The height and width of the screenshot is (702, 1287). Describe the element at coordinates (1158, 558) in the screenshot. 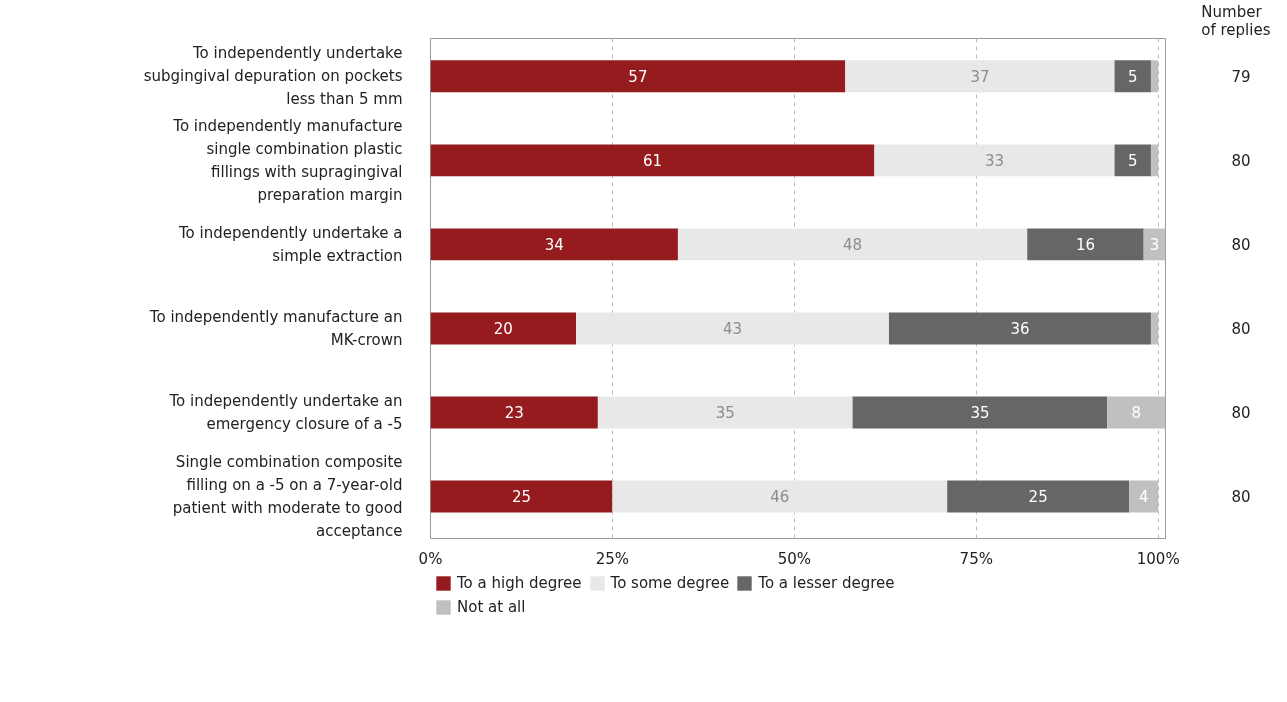

I see `x-tick-label: 100%` at that location.